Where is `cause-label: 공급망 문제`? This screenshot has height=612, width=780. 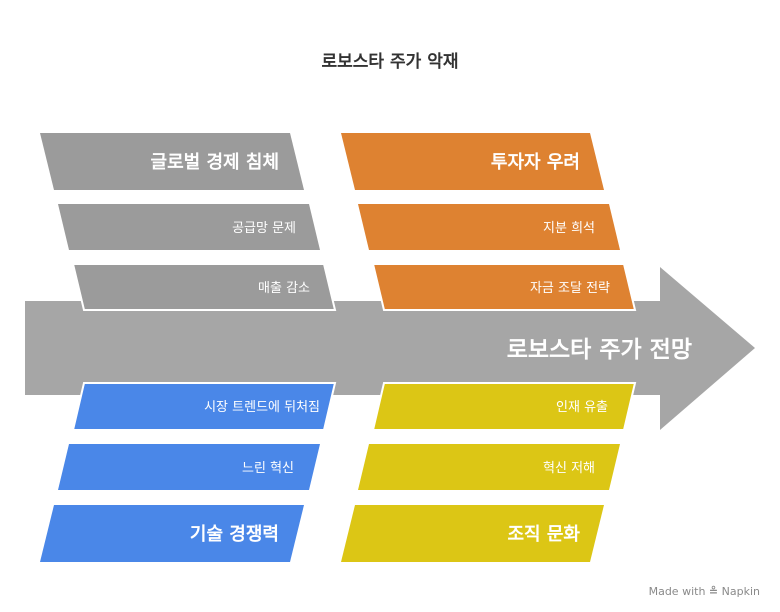 cause-label: 공급망 문제 is located at coordinates (264, 228).